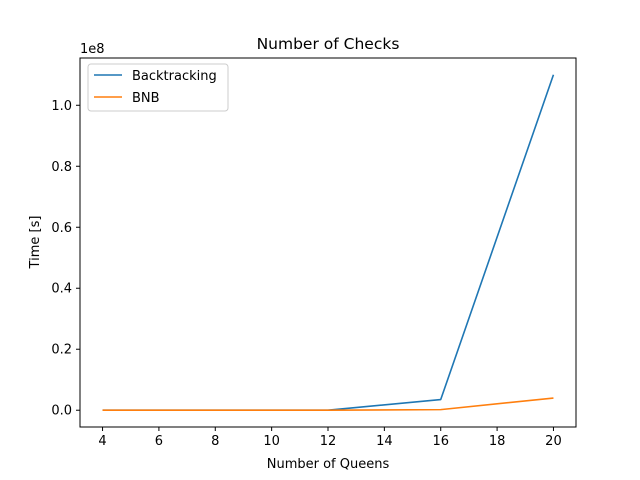 The width and height of the screenshot is (640, 480). What do you see at coordinates (61, 228) in the screenshot?
I see `y-tick-label: 0.6` at bounding box center [61, 228].